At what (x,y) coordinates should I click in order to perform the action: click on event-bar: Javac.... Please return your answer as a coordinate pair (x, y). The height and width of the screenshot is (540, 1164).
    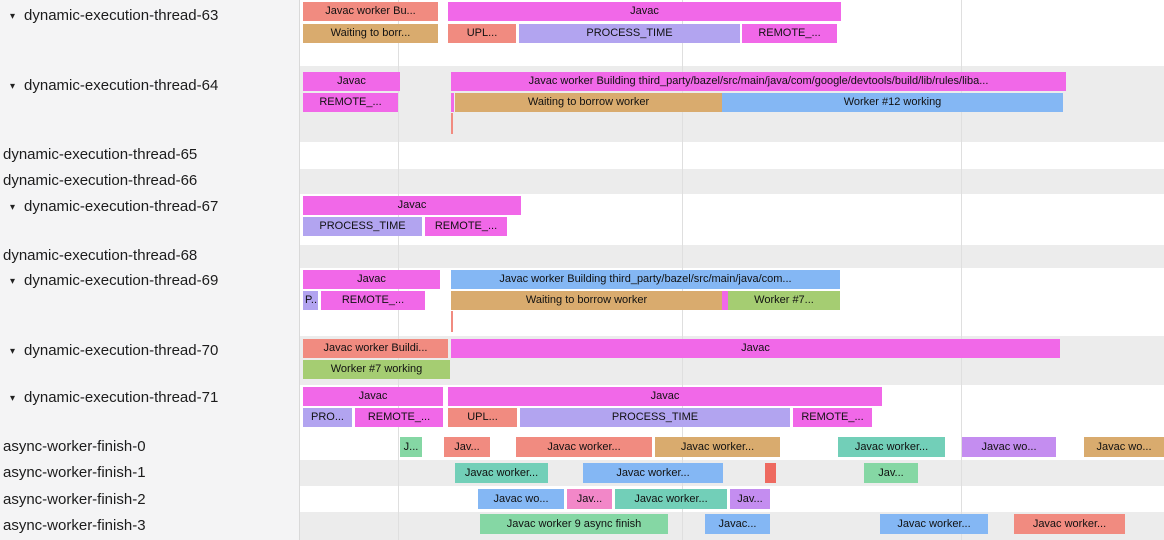
    Looking at the image, I should click on (737, 524).